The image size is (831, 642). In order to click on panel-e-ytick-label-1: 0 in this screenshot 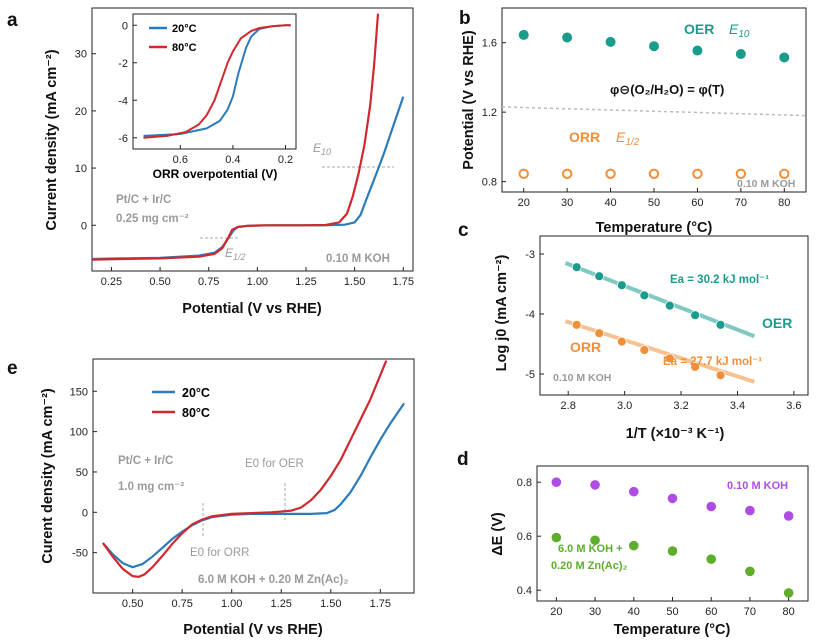, I will do `click(85, 513)`.